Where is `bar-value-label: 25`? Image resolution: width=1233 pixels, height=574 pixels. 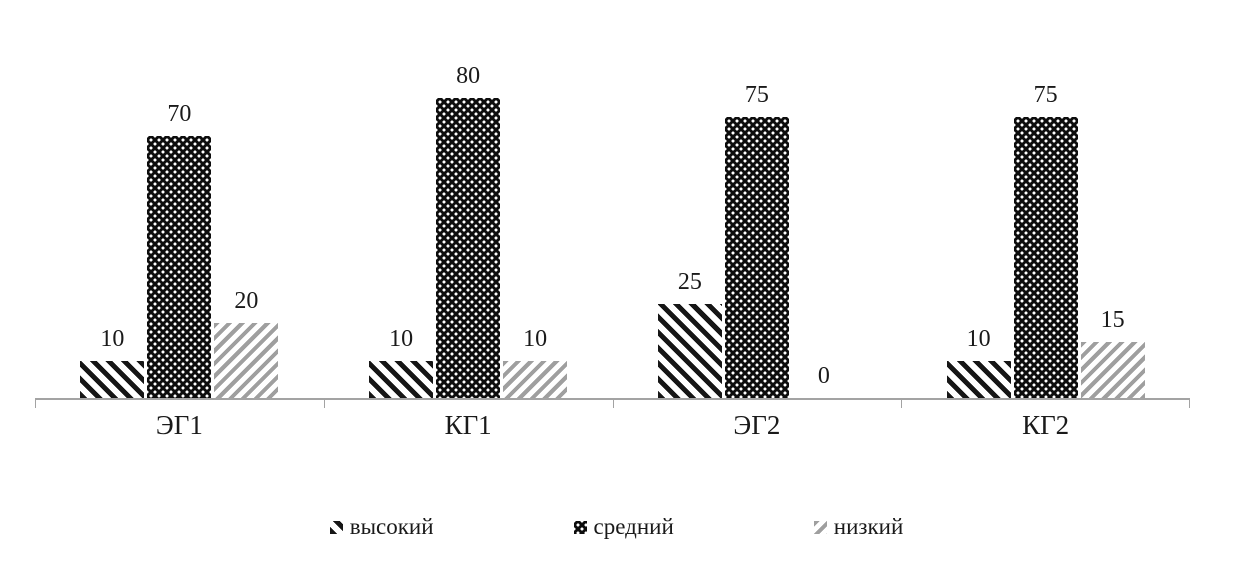
bar-value-label: 25 is located at coordinates (689, 282).